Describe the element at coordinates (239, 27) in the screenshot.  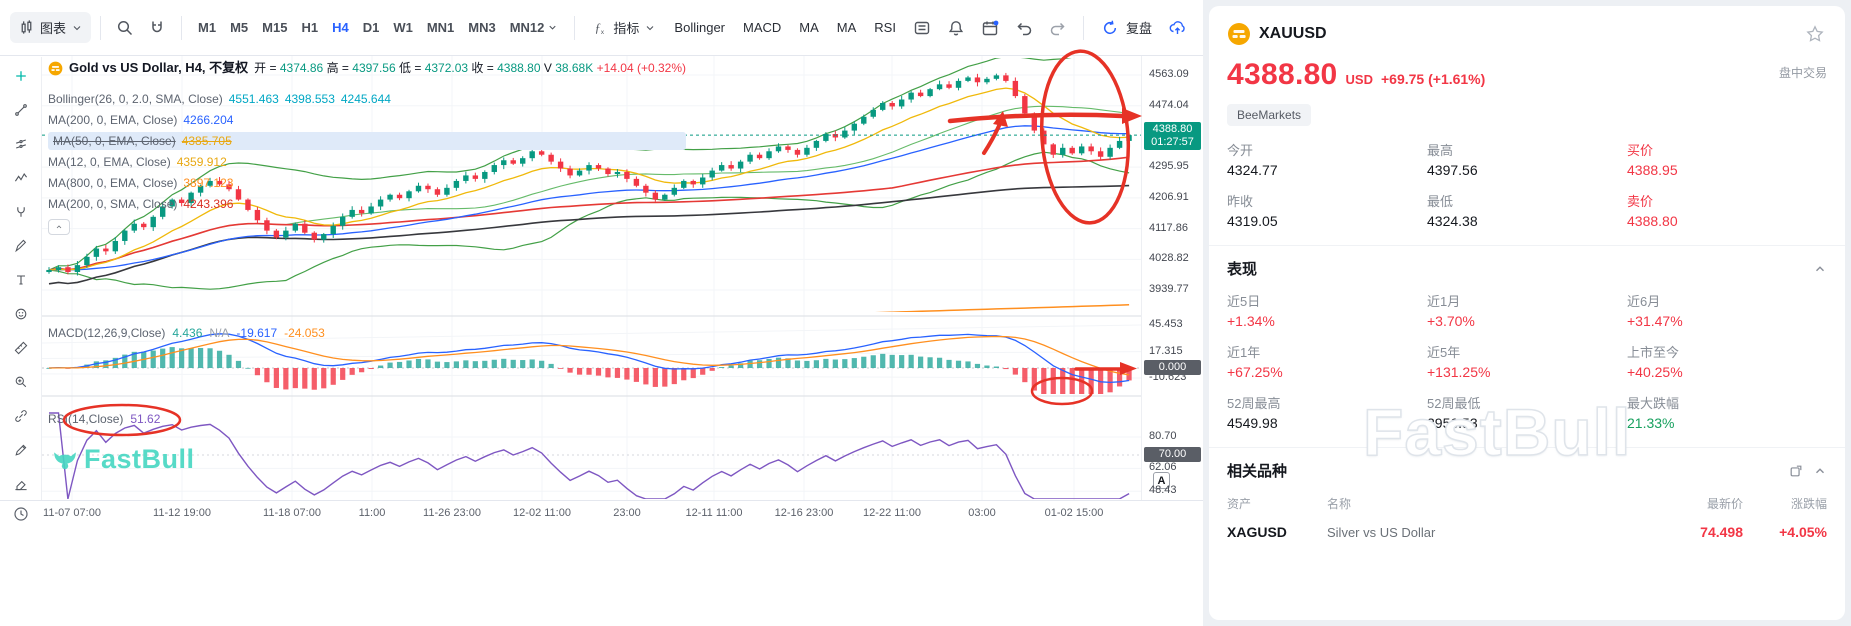
I see `tf-m5: M5` at that location.